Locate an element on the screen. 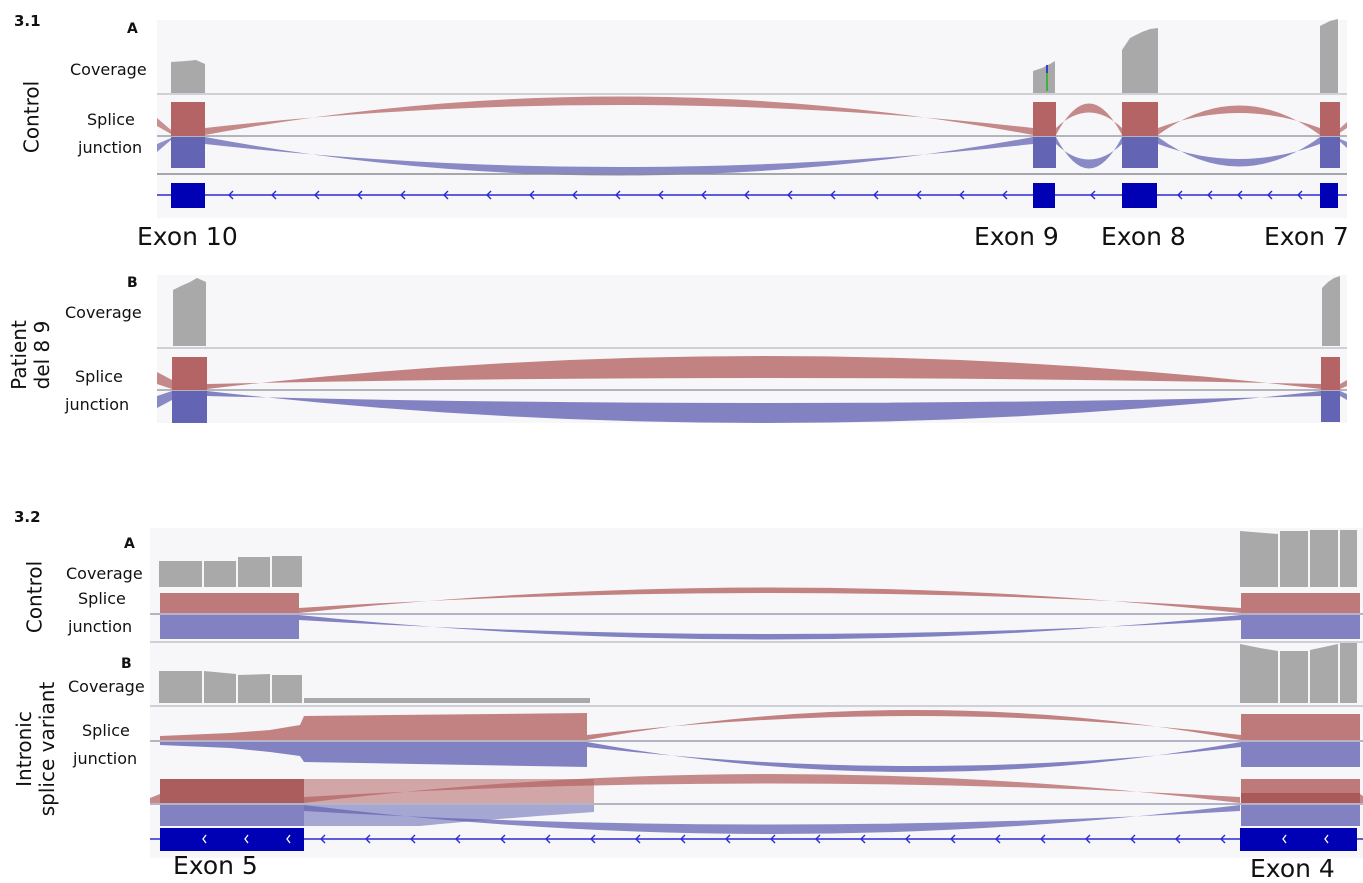 This screenshot has height=883, width=1363. splice-junction-track-secondary is located at coordinates (756, 804).